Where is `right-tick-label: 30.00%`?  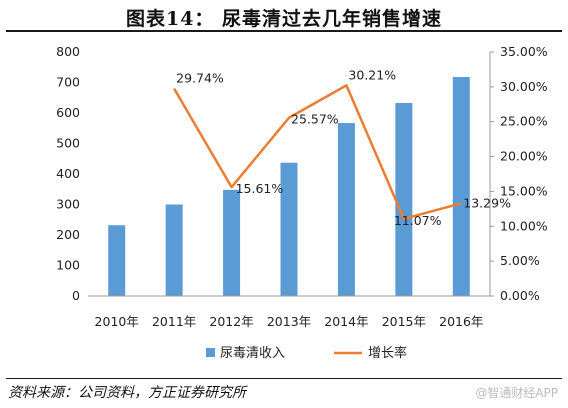 right-tick-label: 30.00% is located at coordinates (524, 86).